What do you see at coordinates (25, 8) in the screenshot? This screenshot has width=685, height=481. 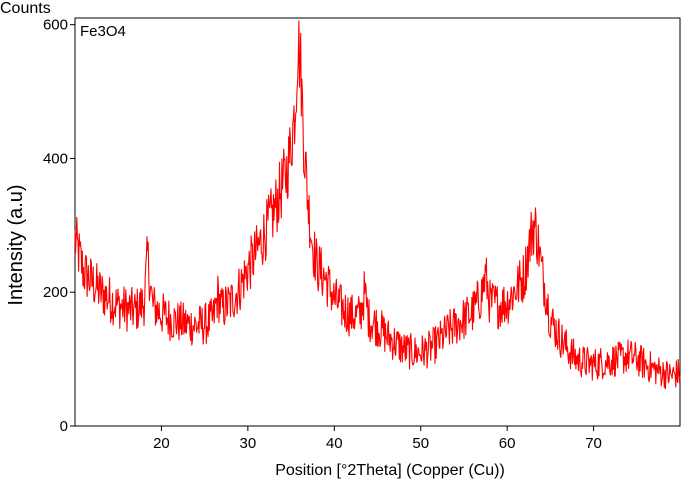 I see `counts-label: Counts` at bounding box center [25, 8].